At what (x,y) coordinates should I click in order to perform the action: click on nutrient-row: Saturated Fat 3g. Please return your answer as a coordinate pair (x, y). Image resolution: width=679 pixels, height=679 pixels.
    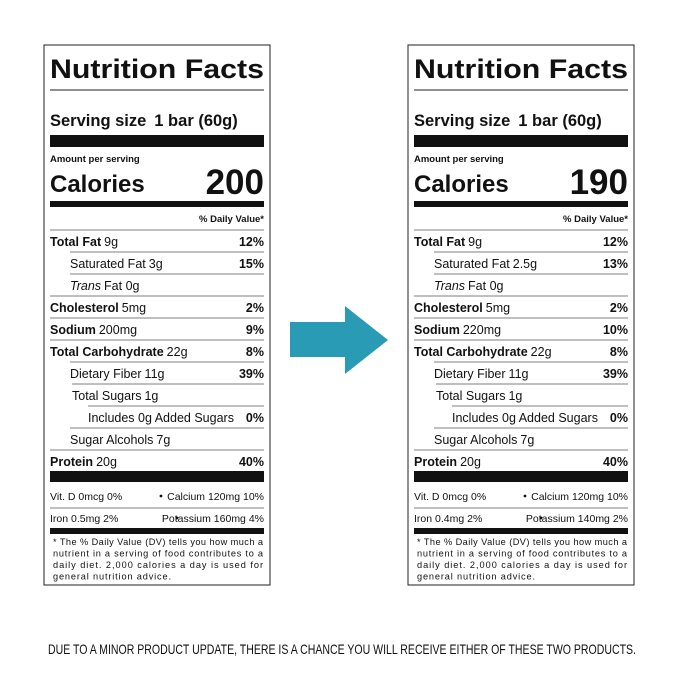
    Looking at the image, I should click on (116, 264).